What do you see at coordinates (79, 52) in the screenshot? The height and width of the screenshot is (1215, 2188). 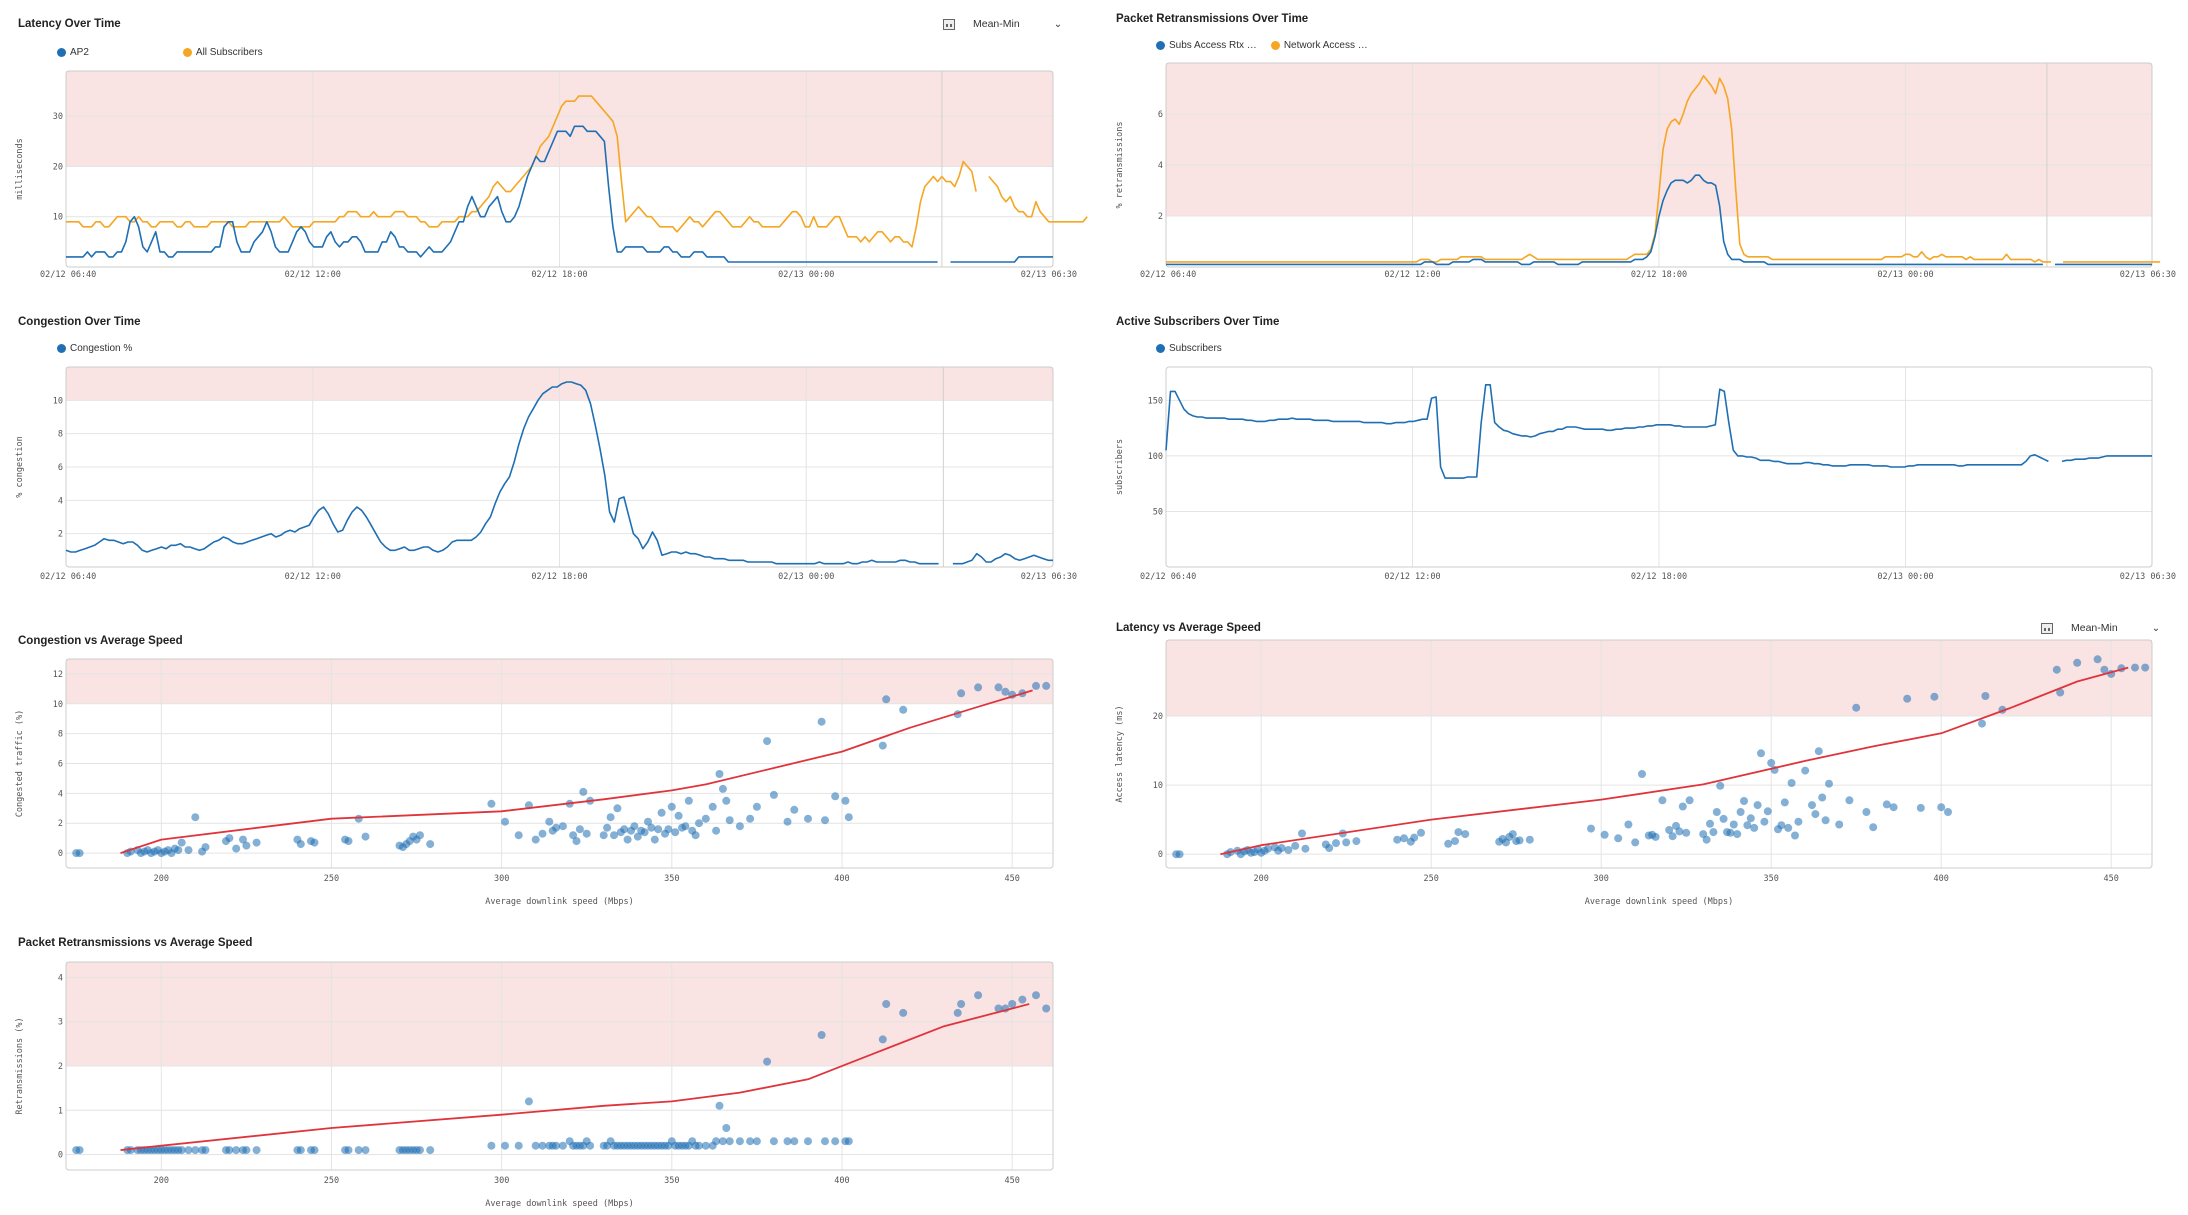 I see `legend-label: AP2` at bounding box center [79, 52].